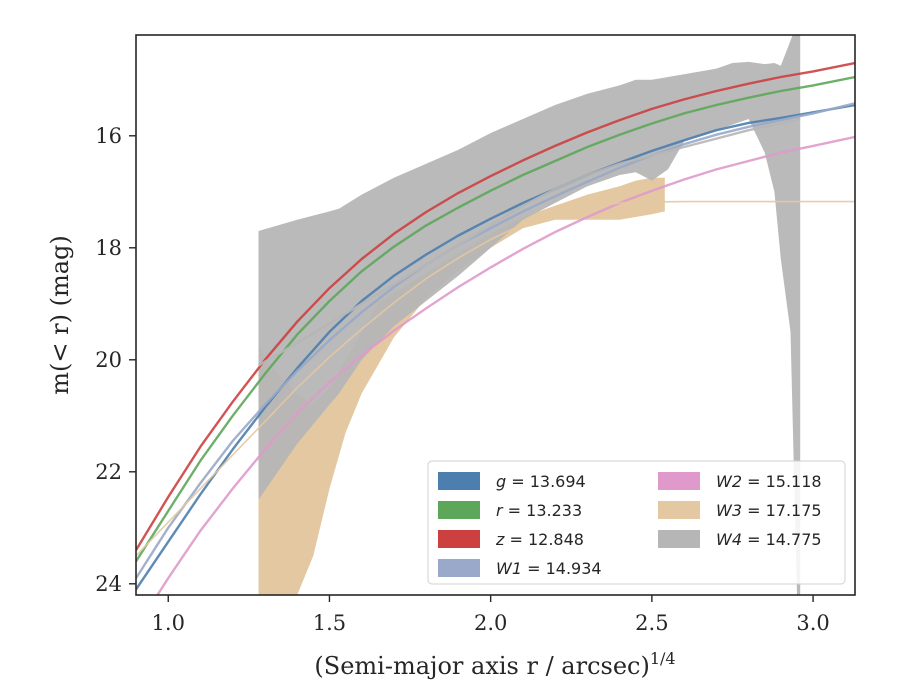 This screenshot has height=700, width=900. What do you see at coordinates (108, 584) in the screenshot?
I see `y-tick-label: 24` at bounding box center [108, 584].